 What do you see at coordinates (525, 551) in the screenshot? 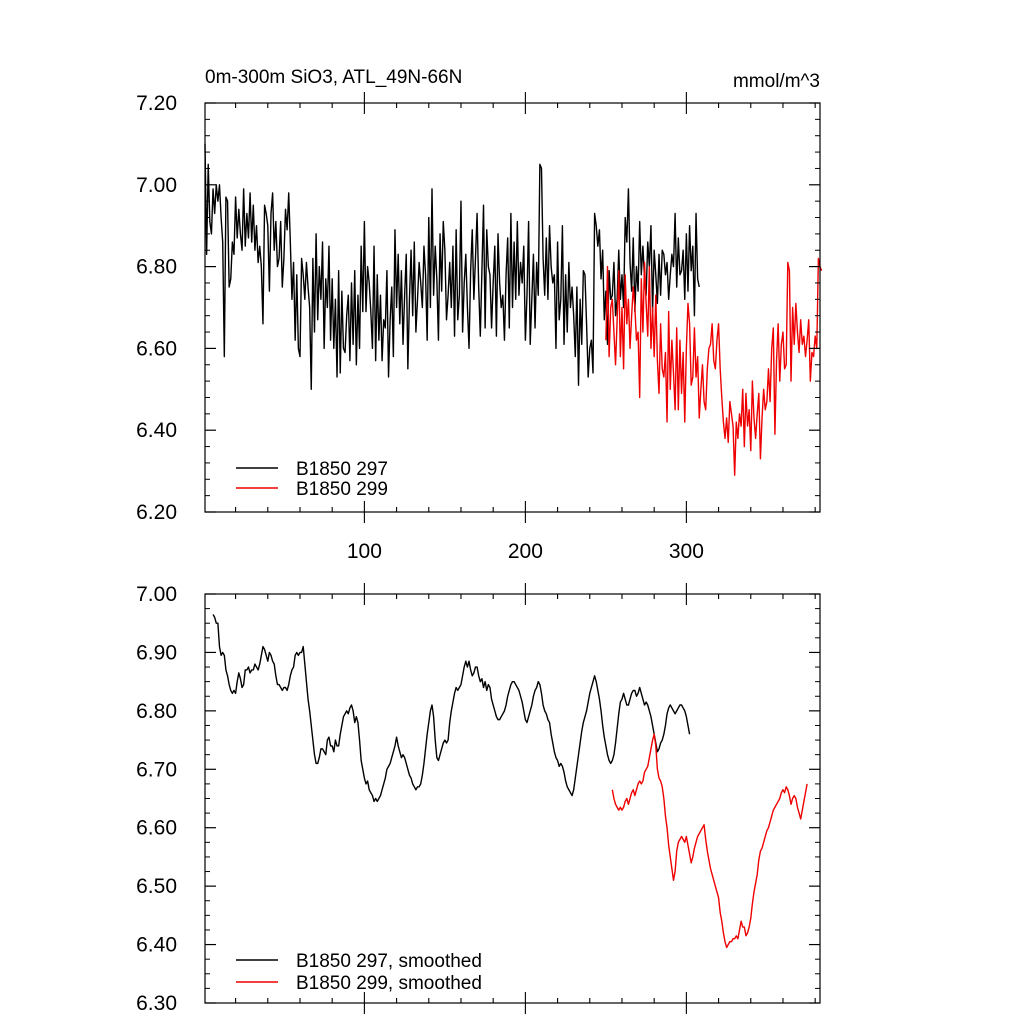
I see `x-tick-label: 200` at bounding box center [525, 551].